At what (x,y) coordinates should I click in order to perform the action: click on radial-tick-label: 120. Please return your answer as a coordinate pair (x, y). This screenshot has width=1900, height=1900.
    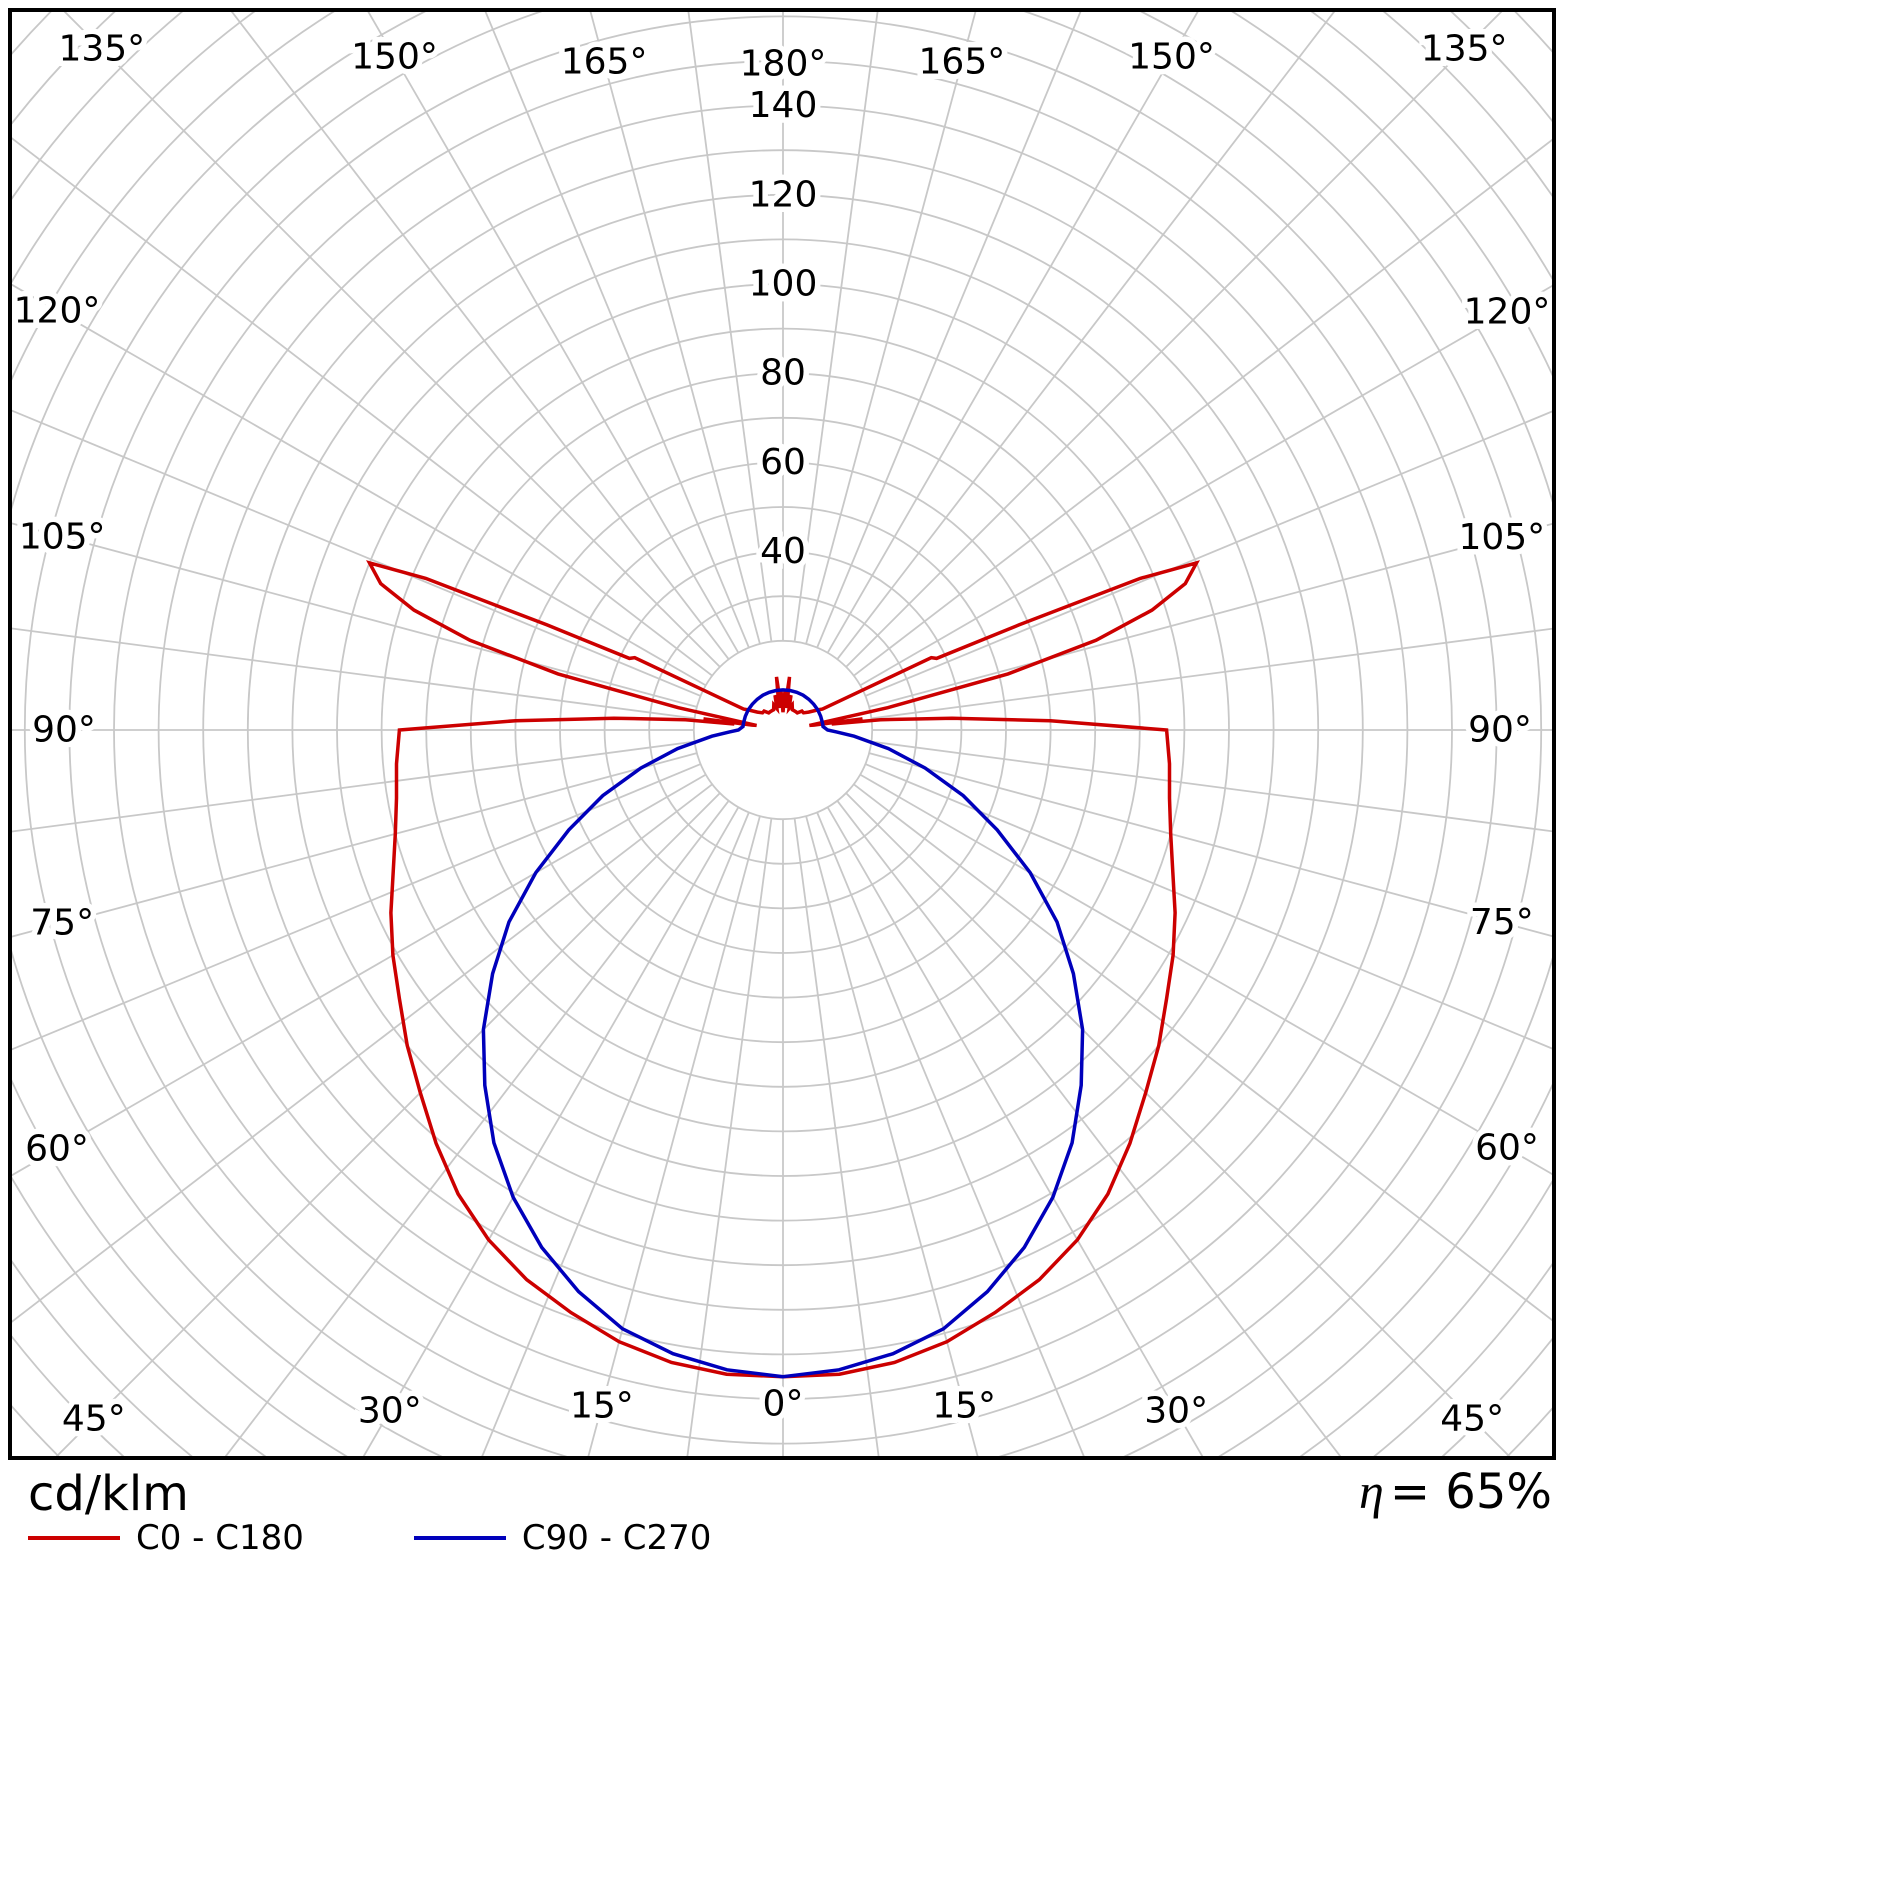
    Looking at the image, I should click on (783, 194).